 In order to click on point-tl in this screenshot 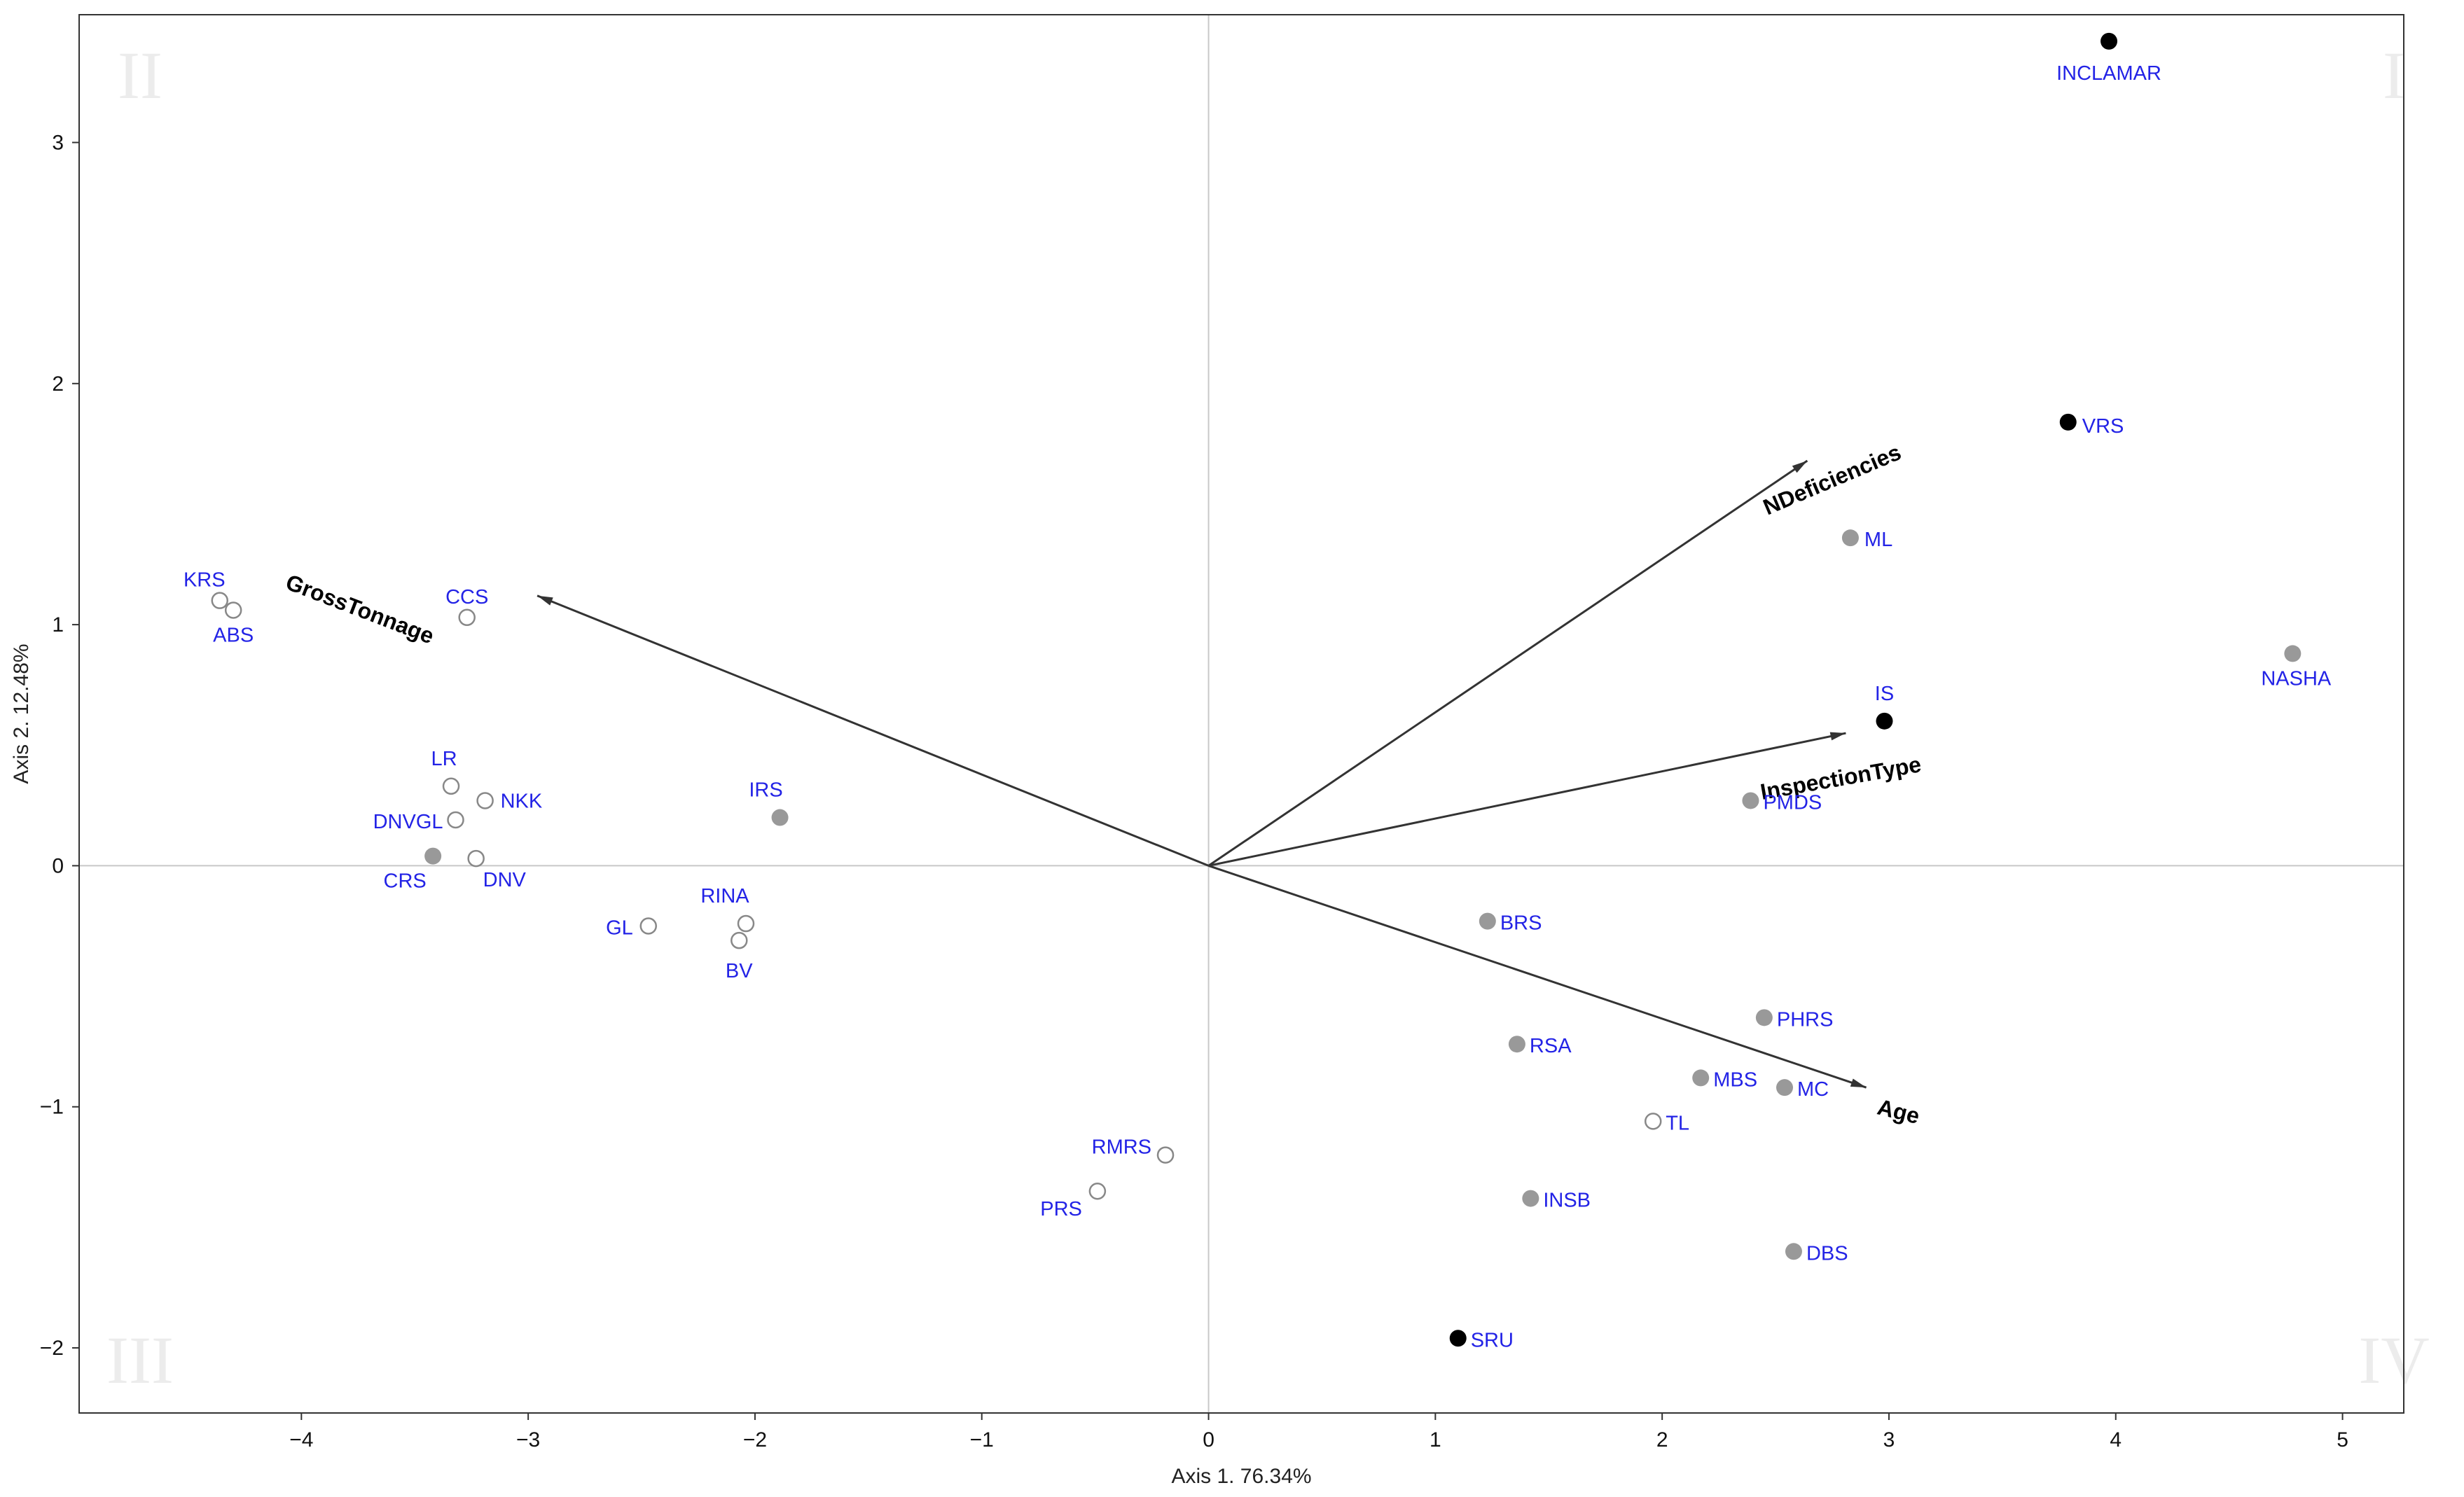, I will do `click(1653, 1121)`.